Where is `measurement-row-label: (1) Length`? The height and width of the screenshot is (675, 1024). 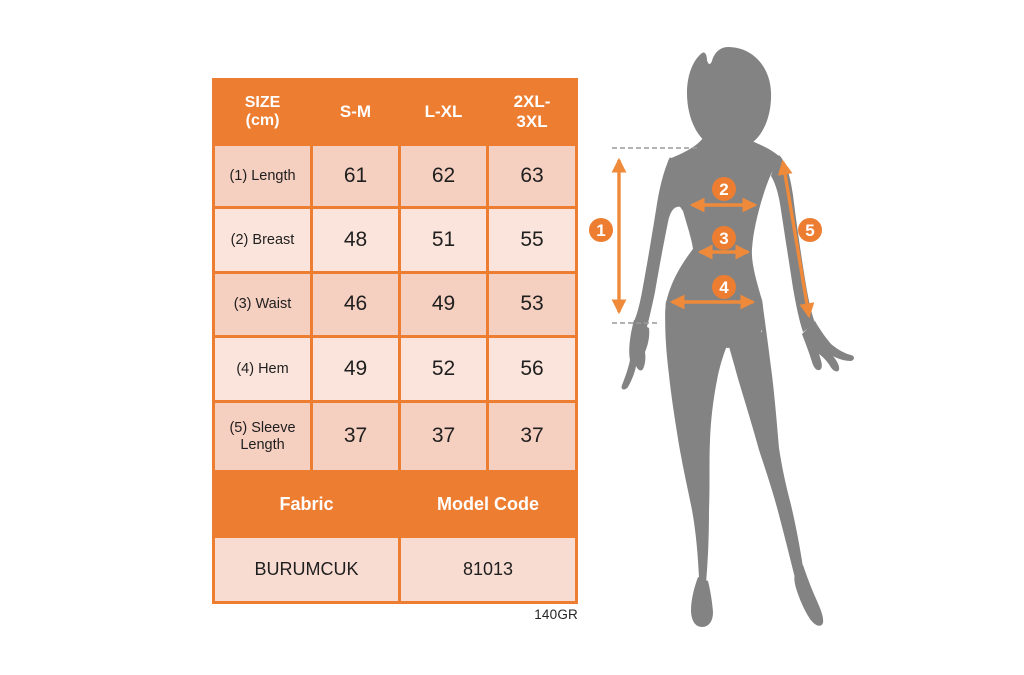
measurement-row-label: (1) Length is located at coordinates (262, 176).